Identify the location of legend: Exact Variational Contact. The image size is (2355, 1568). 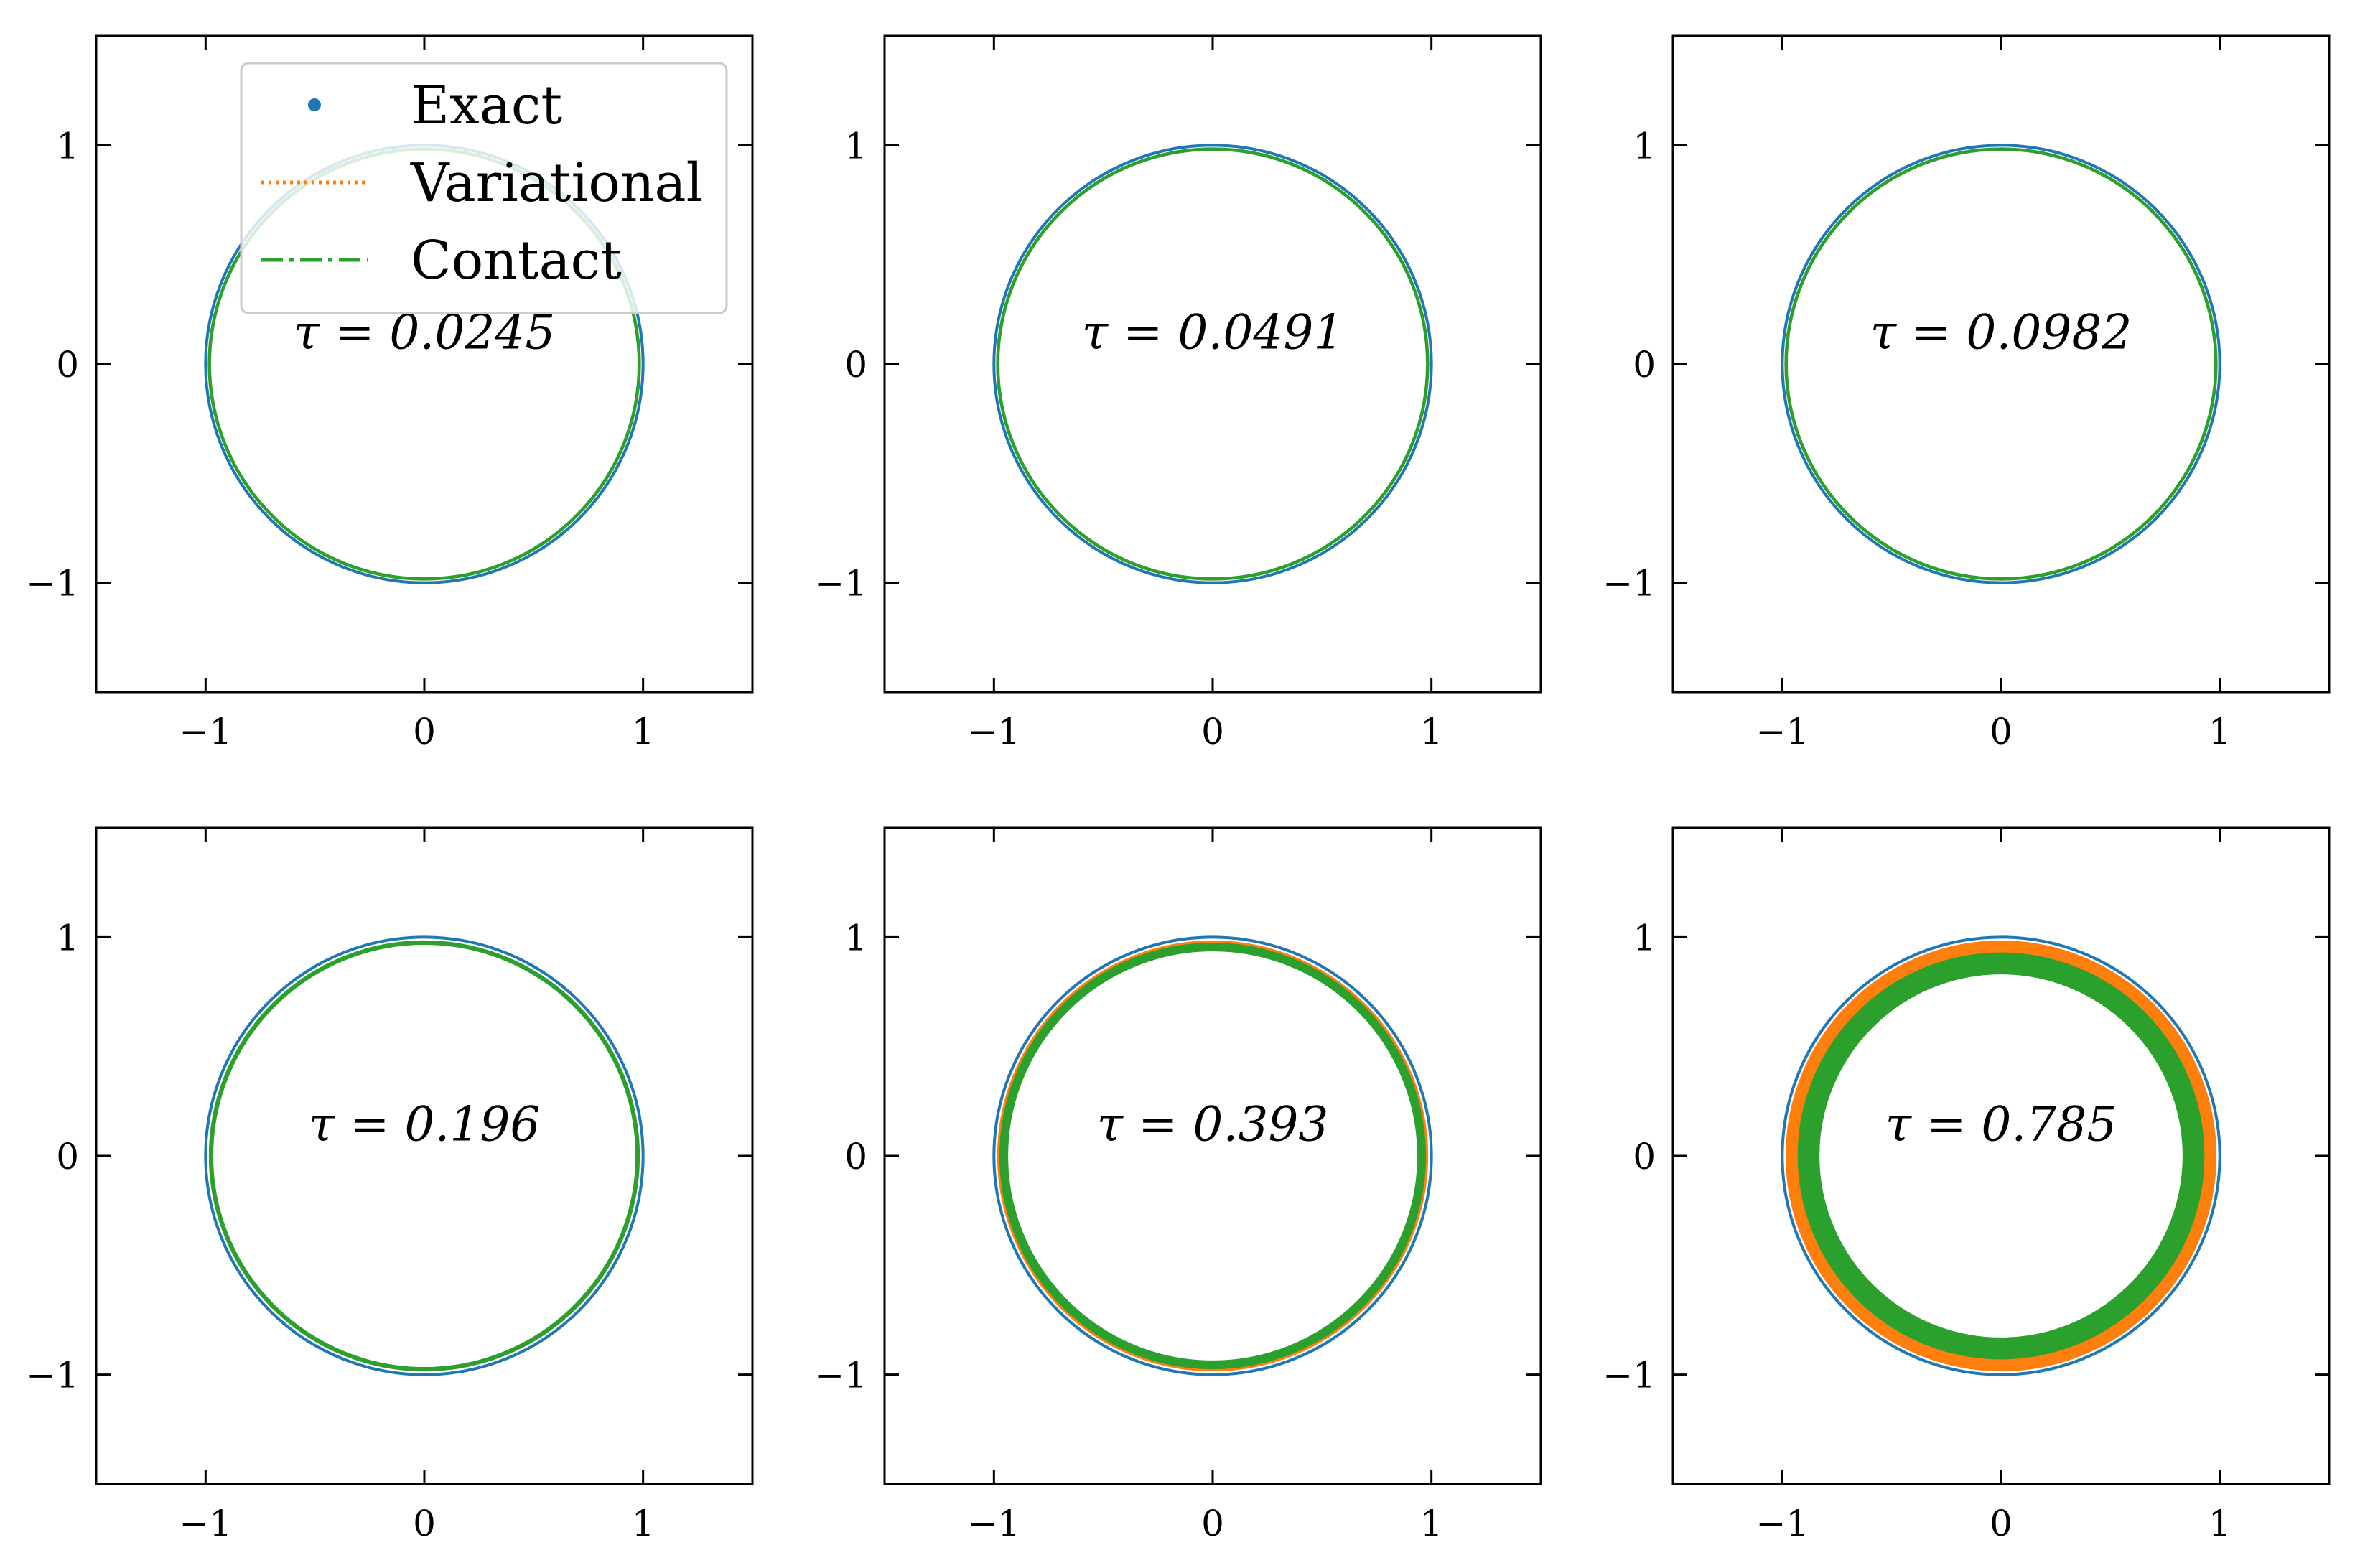
(484, 188).